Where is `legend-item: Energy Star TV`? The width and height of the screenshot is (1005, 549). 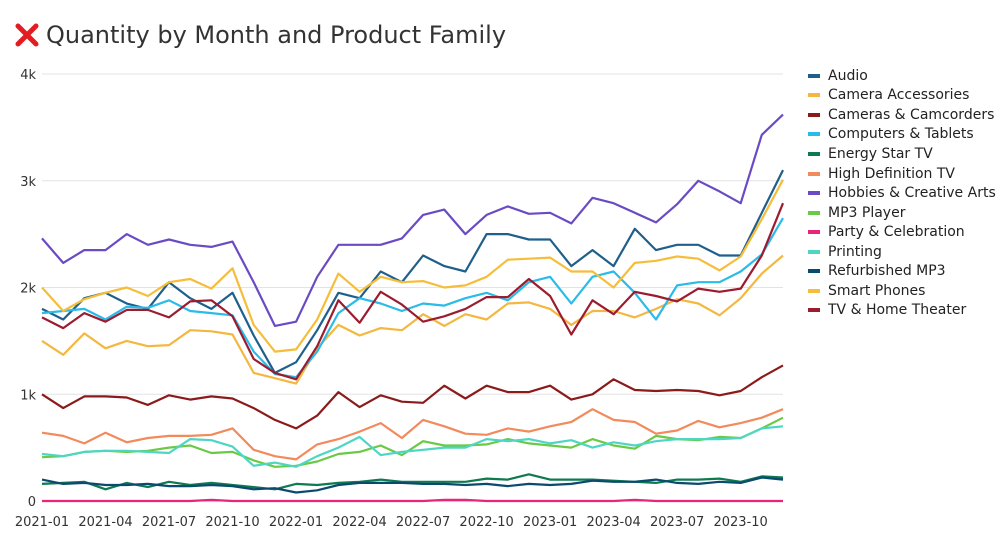 legend-item: Energy Star TV is located at coordinates (902, 154).